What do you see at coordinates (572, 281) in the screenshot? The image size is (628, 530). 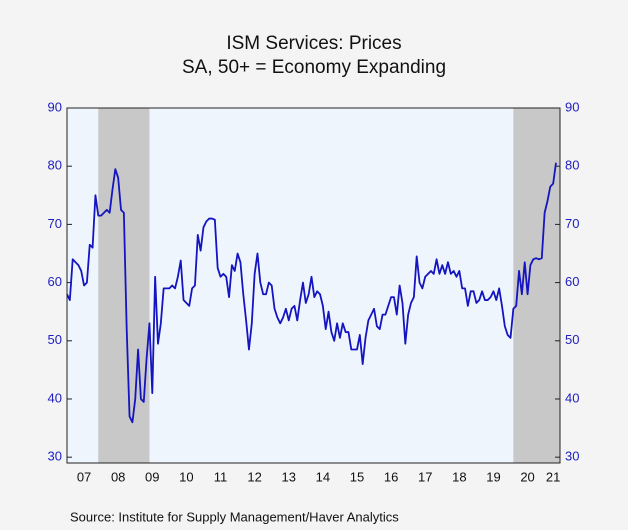 I see `y2-tick-label: 60` at bounding box center [572, 281].